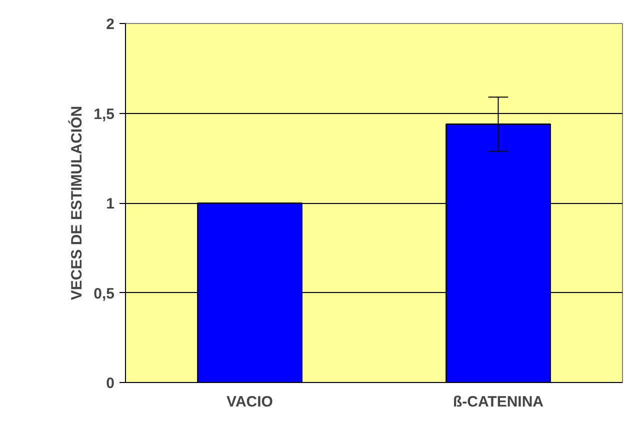 The height and width of the screenshot is (429, 632). I want to click on y-axis-title: VECES DE ESTIMULACIÓN, so click(77, 203).